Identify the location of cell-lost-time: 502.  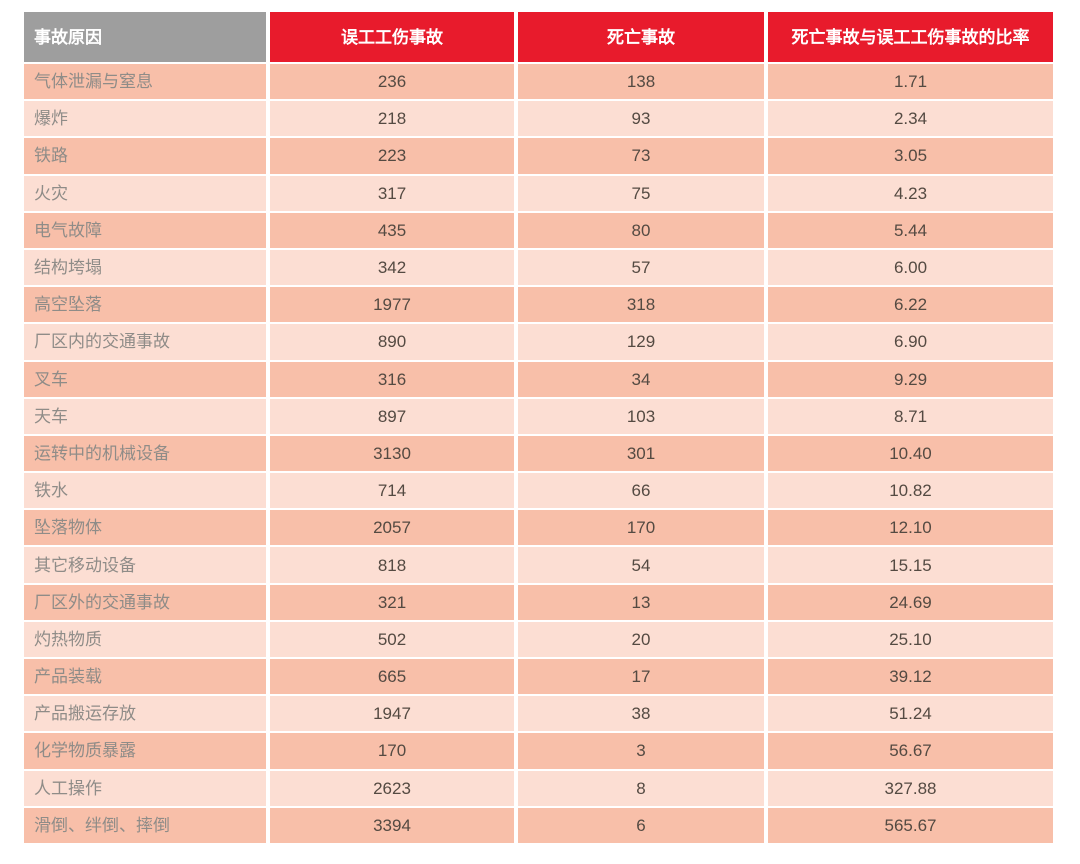
(392, 639).